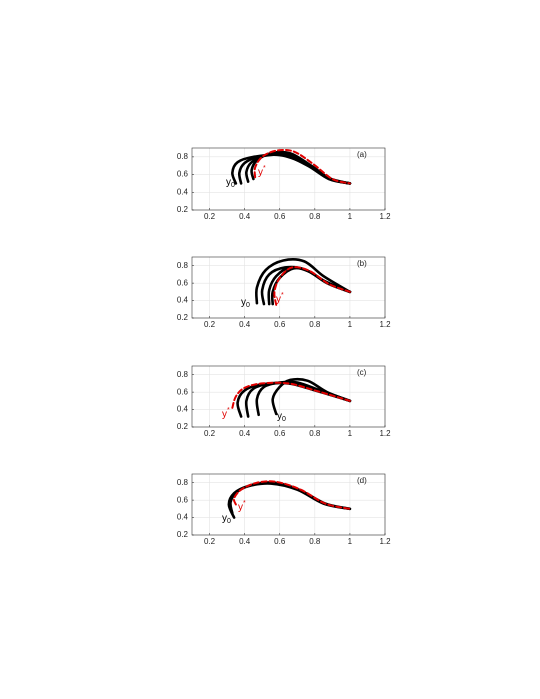 The height and width of the screenshot is (699, 540). What do you see at coordinates (362, 480) in the screenshot?
I see `panel-label: (d)` at bounding box center [362, 480].